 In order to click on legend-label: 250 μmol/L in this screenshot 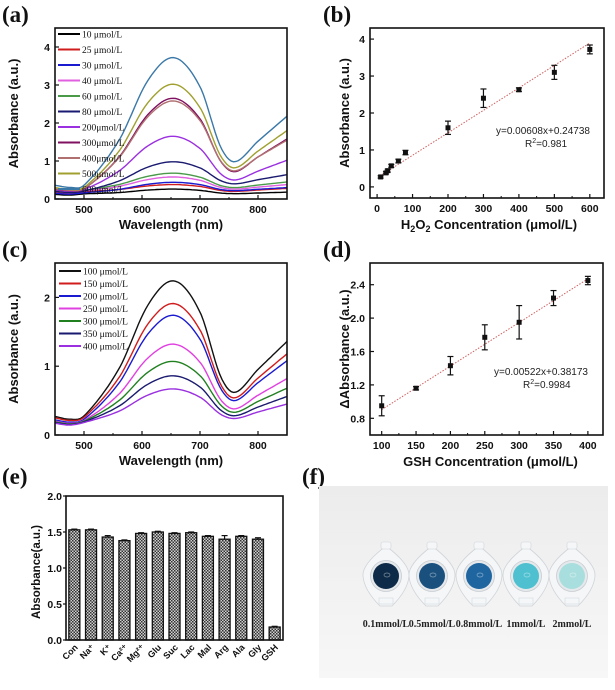, I will do `click(105, 310)`.